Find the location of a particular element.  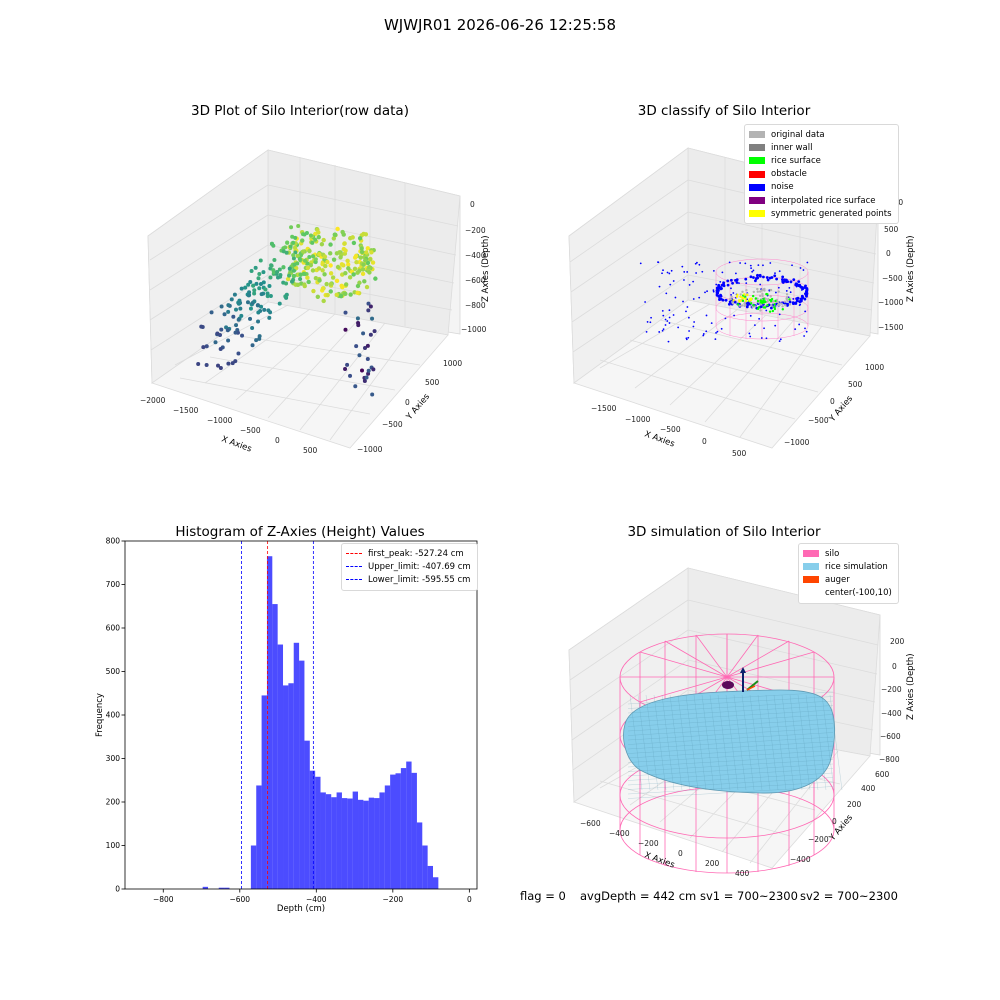

auger is located at coordinates (740, 679).